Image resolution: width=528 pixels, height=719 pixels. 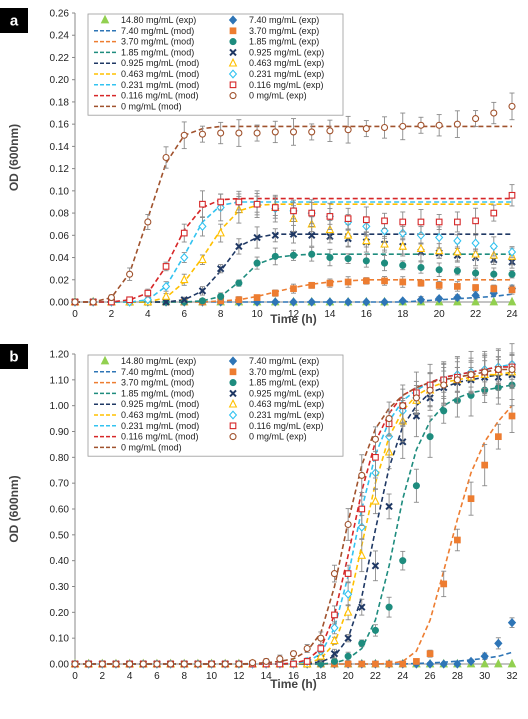 What do you see at coordinates (286, 426) in the screenshot?
I see `legend-label: 0.116 mg/mL (exp)` at bounding box center [286, 426].